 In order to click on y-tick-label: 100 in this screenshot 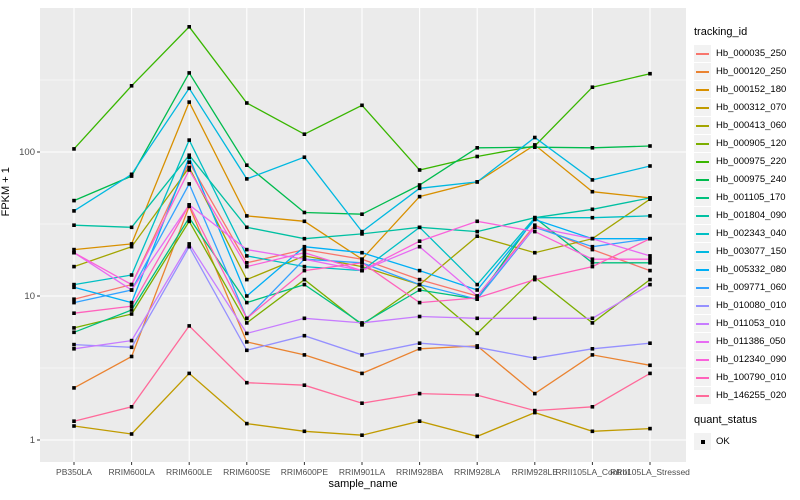, I will do `click(27, 152)`.